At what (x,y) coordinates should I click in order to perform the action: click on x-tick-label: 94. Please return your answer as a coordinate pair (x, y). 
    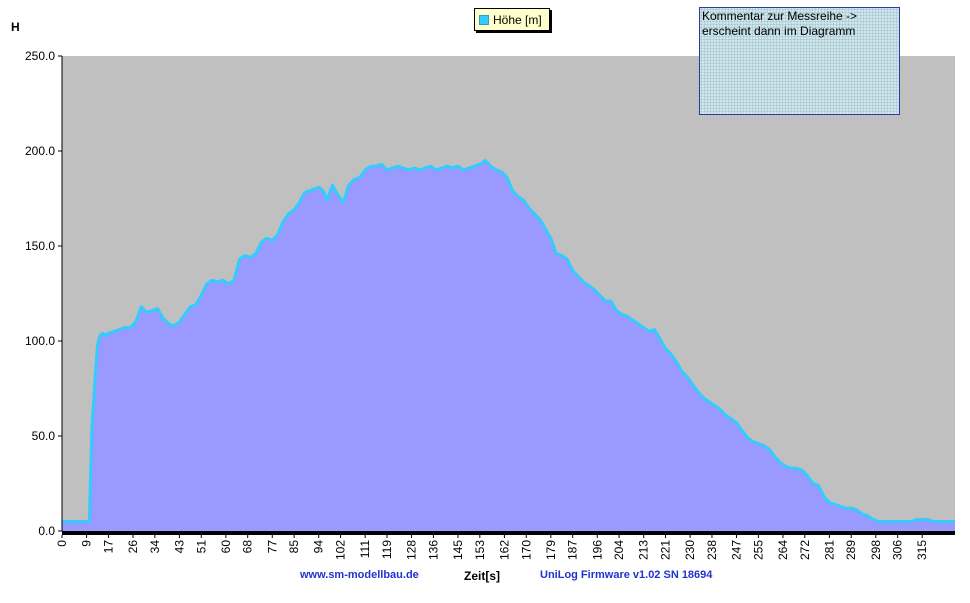
    Looking at the image, I should click on (319, 547).